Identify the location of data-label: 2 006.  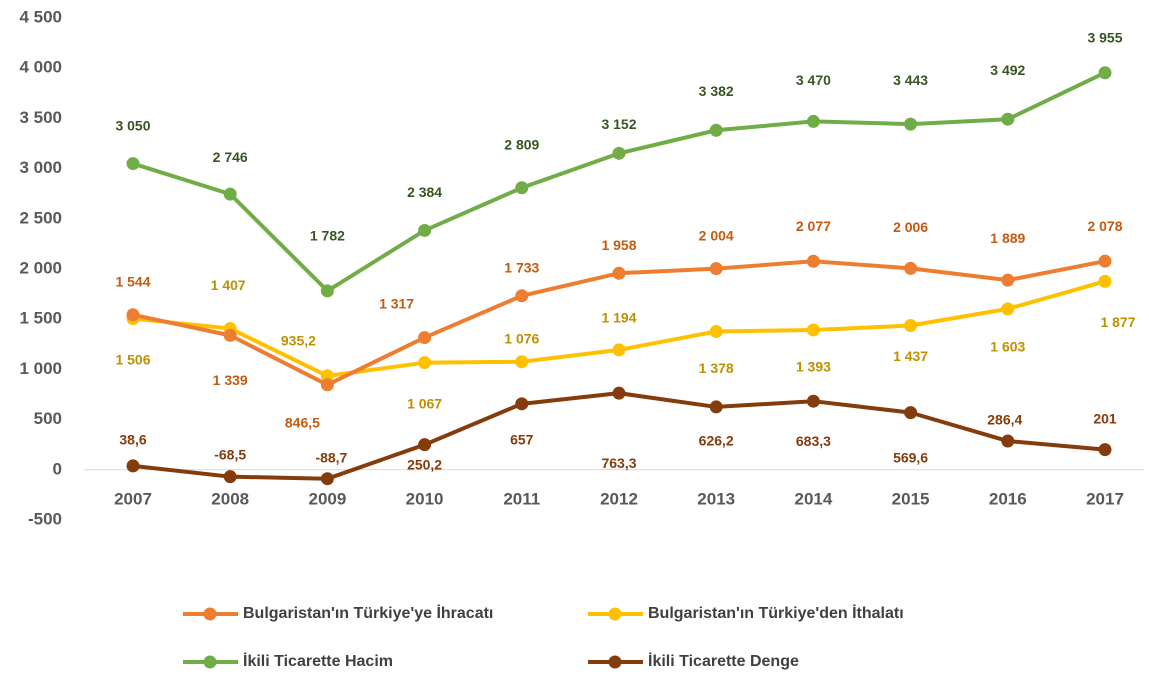
(910, 227).